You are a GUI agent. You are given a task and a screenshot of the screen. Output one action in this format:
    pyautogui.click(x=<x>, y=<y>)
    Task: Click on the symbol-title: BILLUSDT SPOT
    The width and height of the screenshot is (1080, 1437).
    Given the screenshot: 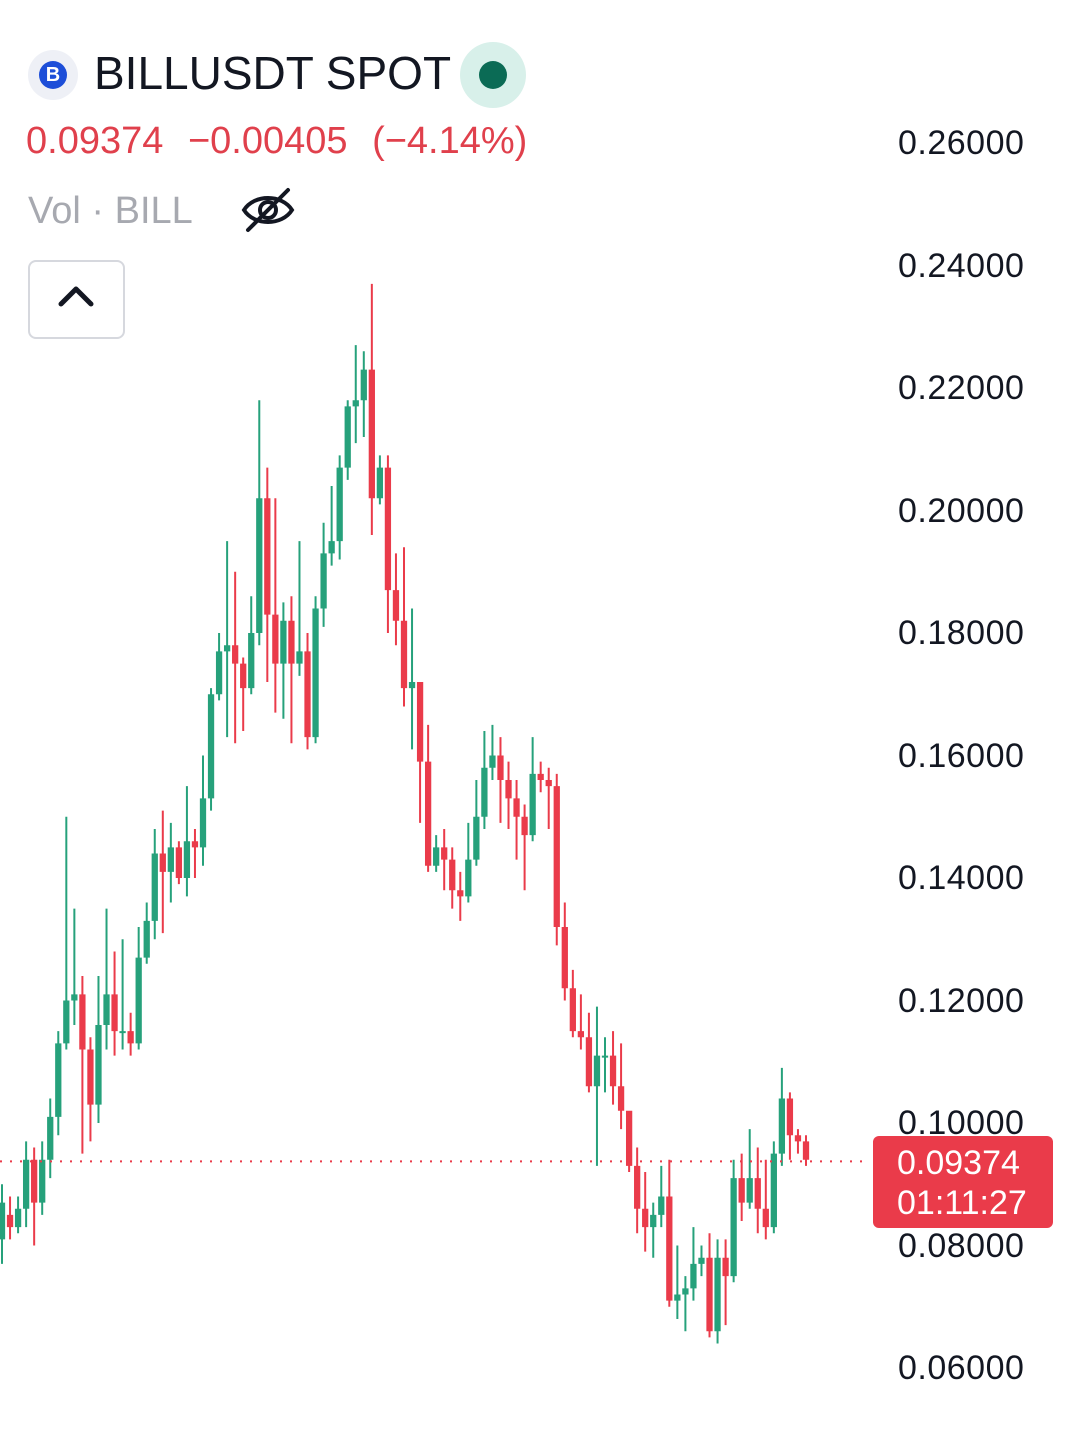 What is the action you would take?
    pyautogui.click(x=273, y=73)
    